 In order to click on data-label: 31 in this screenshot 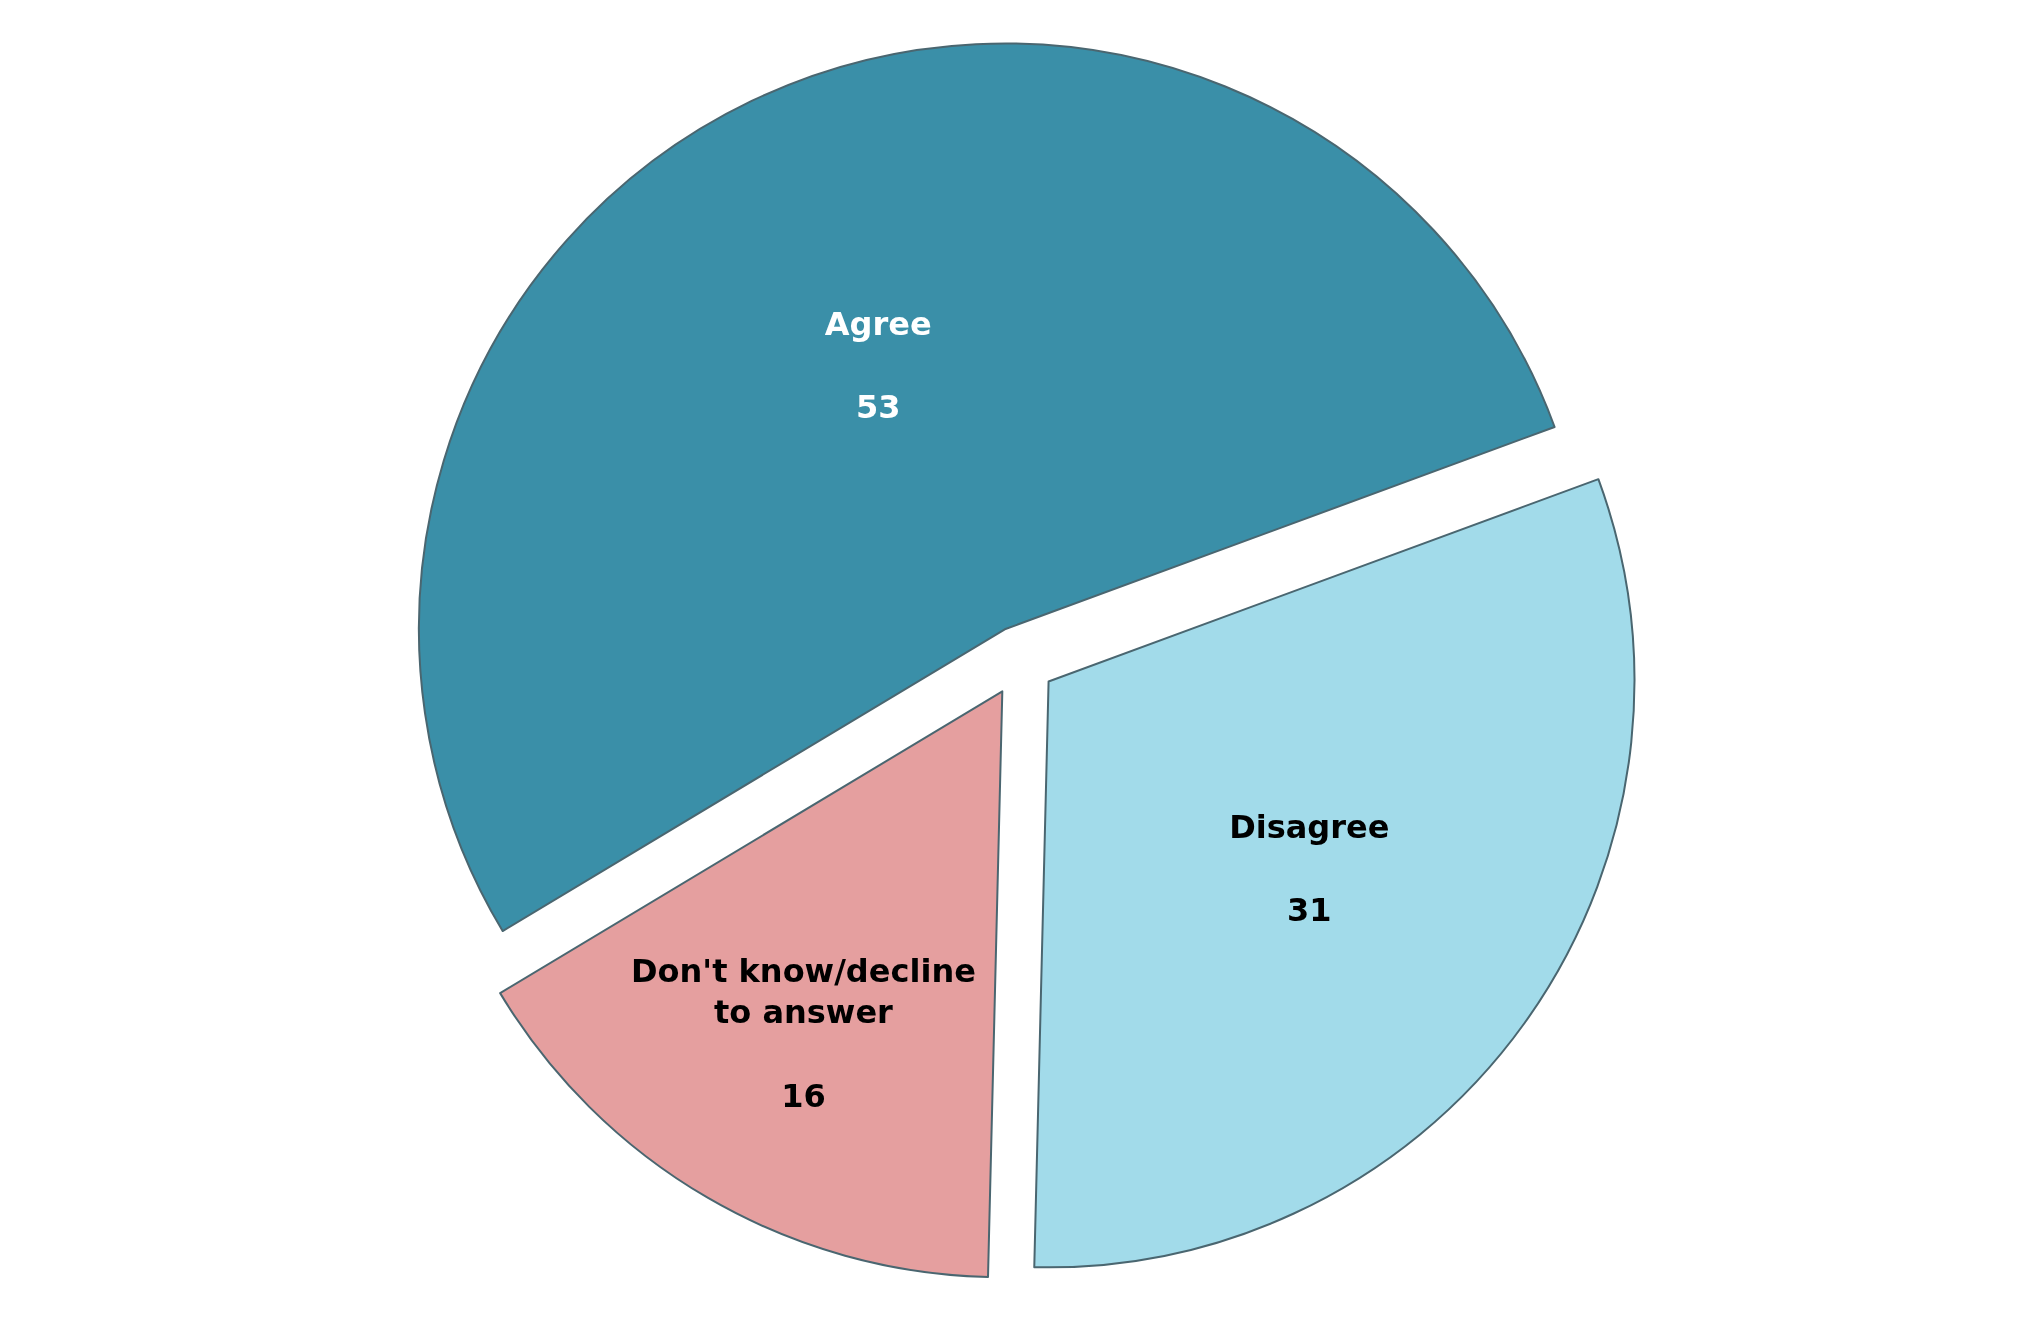, I will do `click(1309, 909)`.